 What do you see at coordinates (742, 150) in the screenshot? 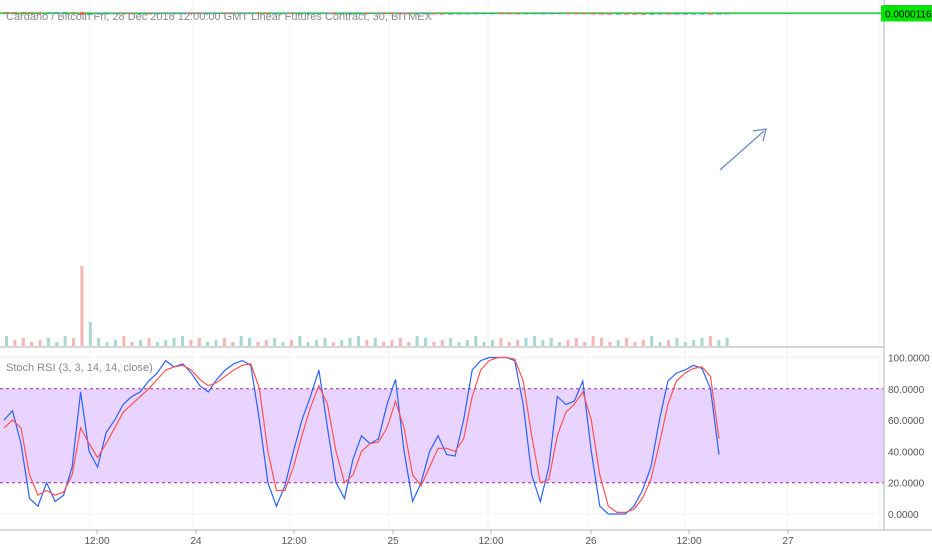
I see `trend-arrow-line` at bounding box center [742, 150].